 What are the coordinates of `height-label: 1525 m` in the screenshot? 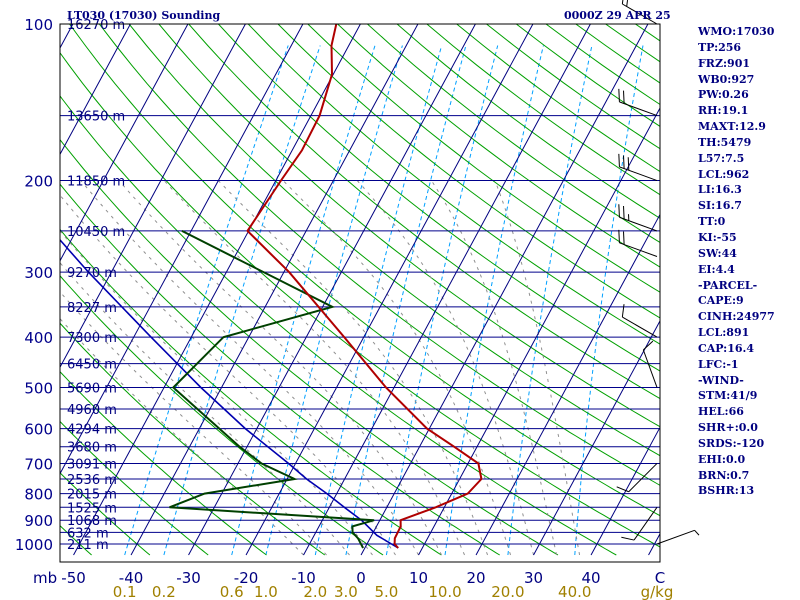 It's located at (92, 508).